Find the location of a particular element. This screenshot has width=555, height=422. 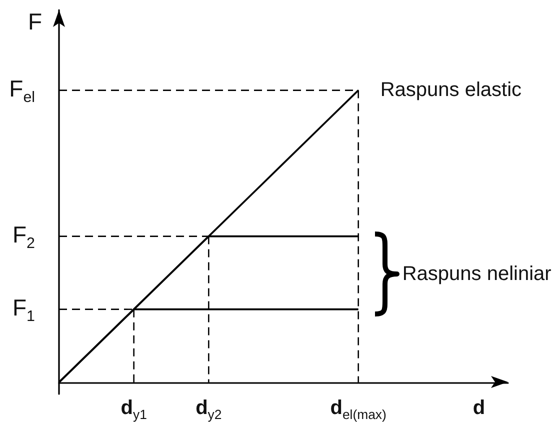

x-axis-title: d is located at coordinates (479, 408).